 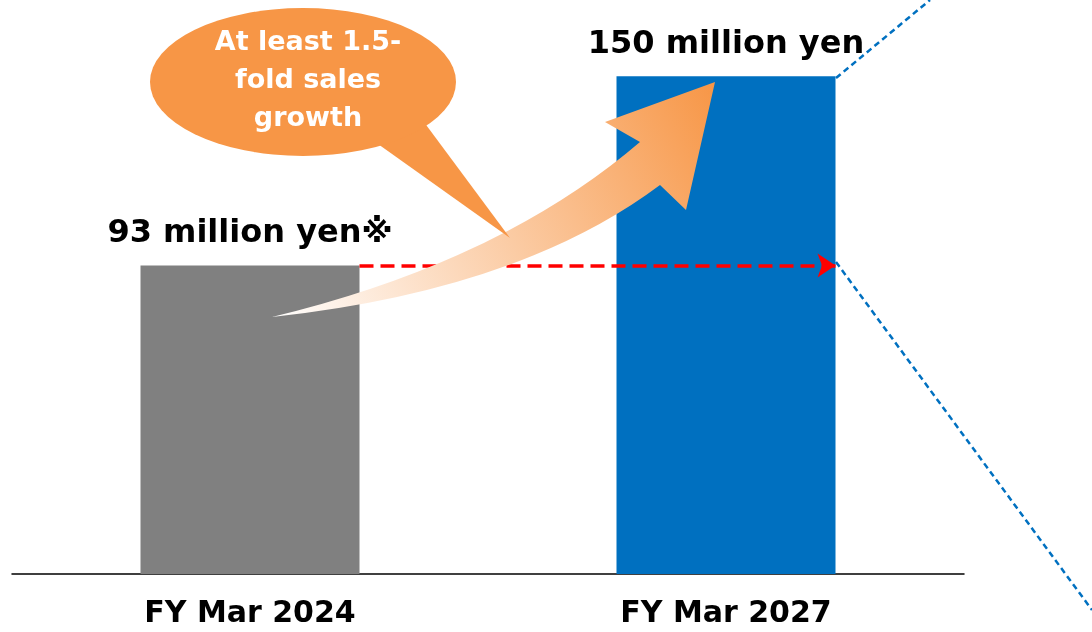 What do you see at coordinates (250, 231) in the screenshot?
I see `data-label: 93 million yen※` at bounding box center [250, 231].